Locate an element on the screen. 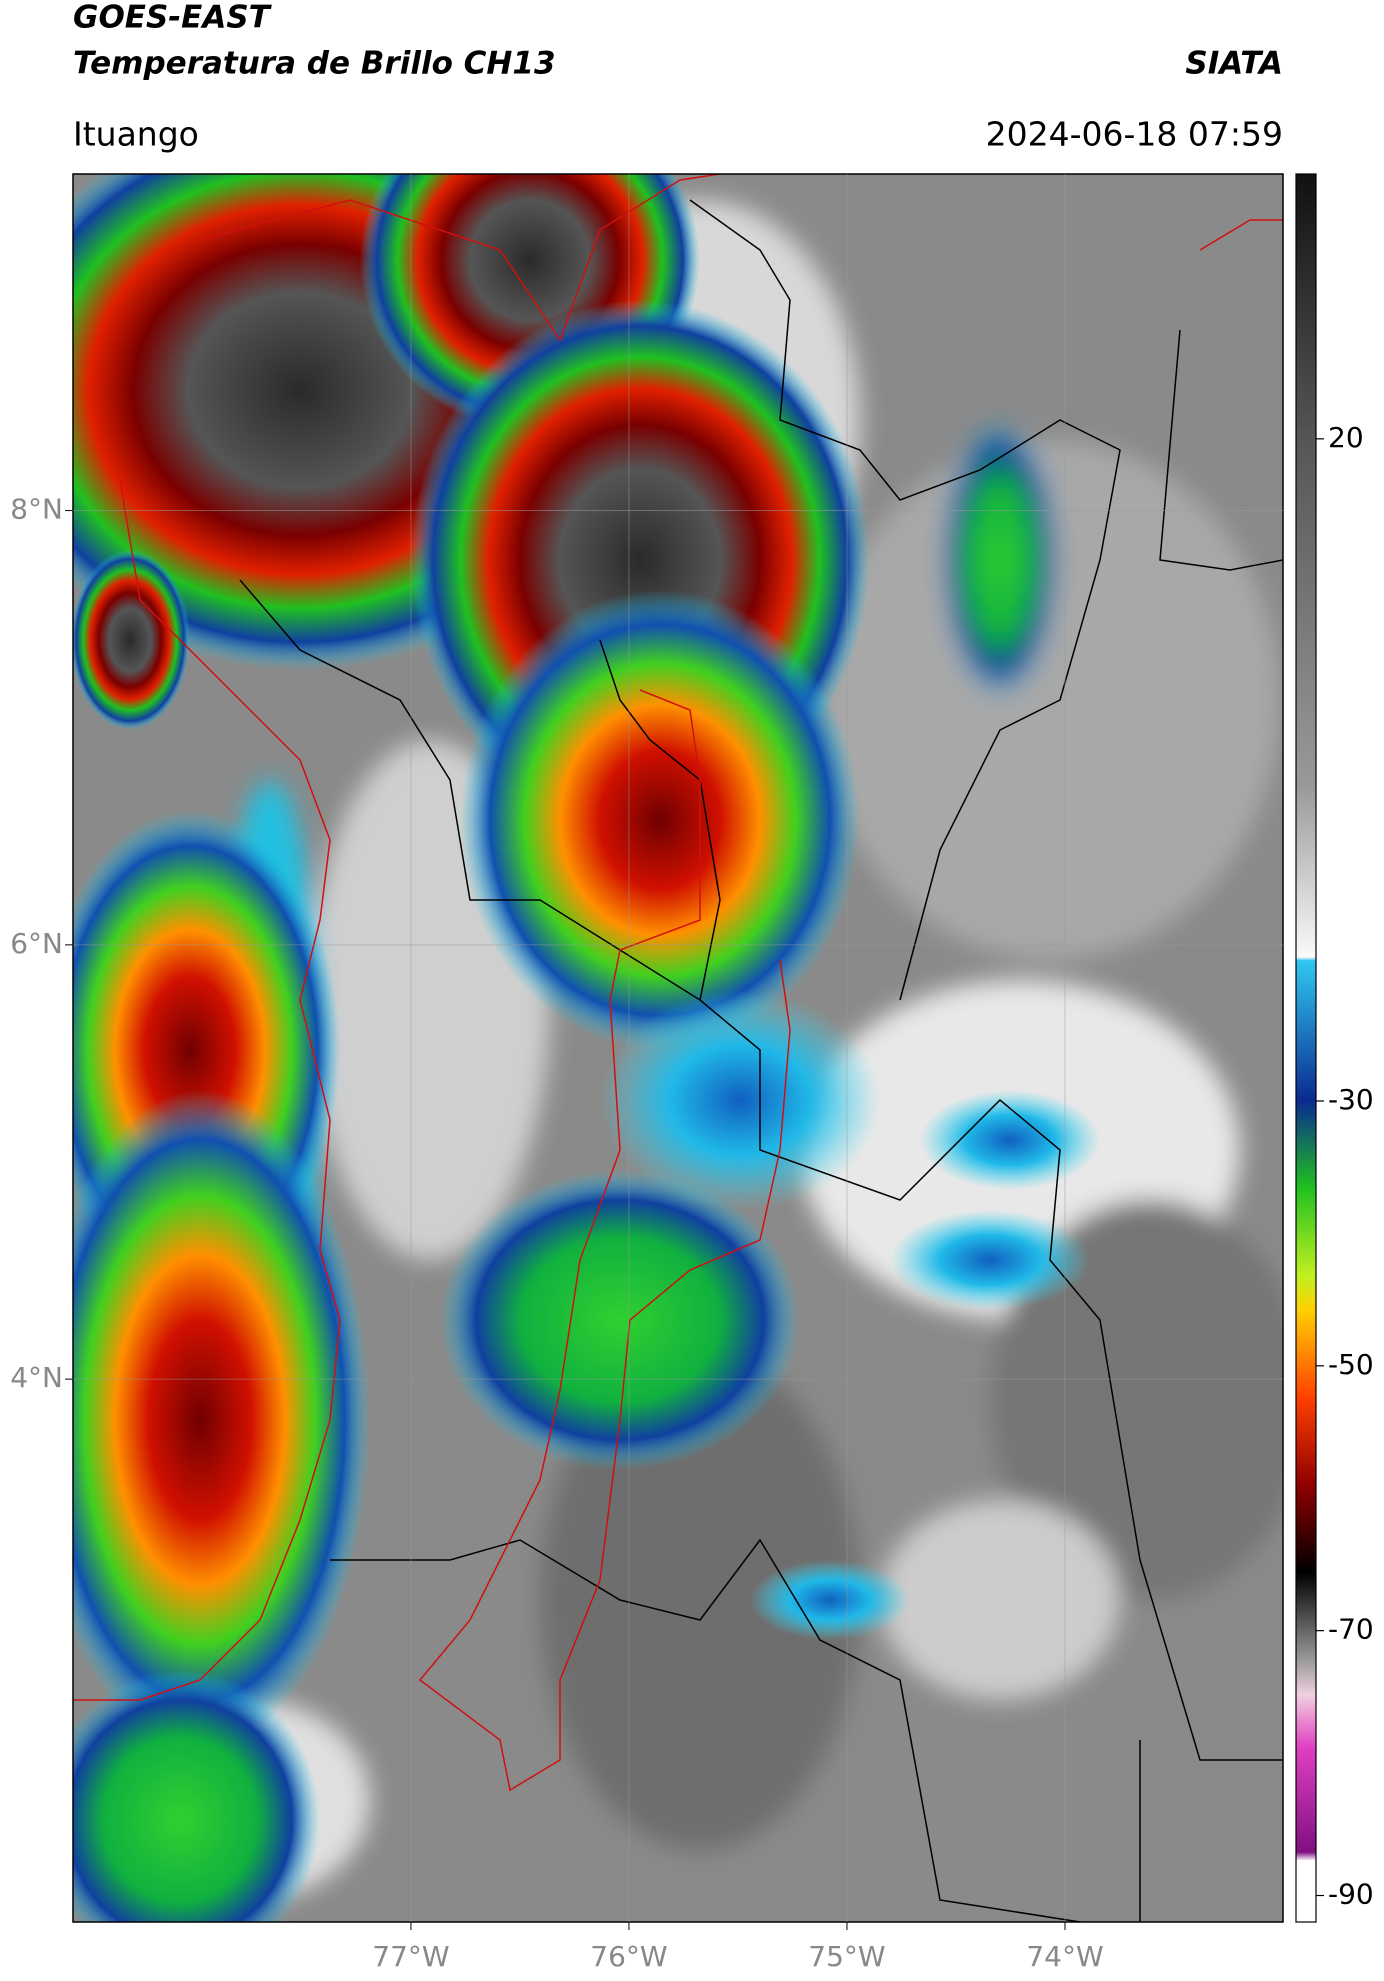  datetime: 2024-06-18 07:59 is located at coordinates (1134, 134).